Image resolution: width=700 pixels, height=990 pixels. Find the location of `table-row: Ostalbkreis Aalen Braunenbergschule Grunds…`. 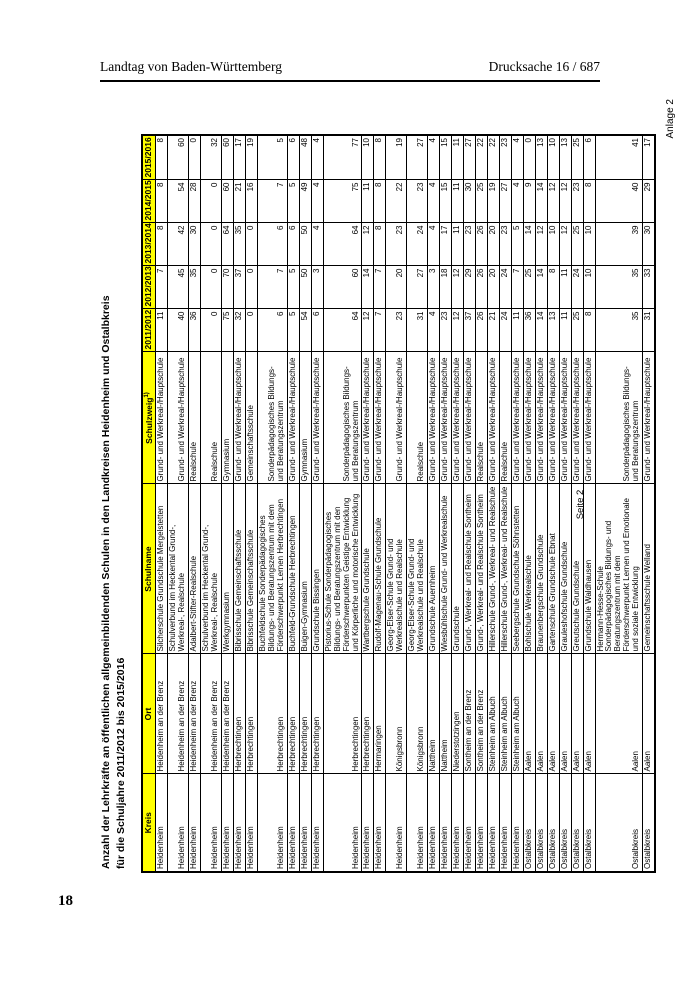

table-row: Ostalbkreis Aalen Braunenbergschule Grunds… is located at coordinates (541, 503).